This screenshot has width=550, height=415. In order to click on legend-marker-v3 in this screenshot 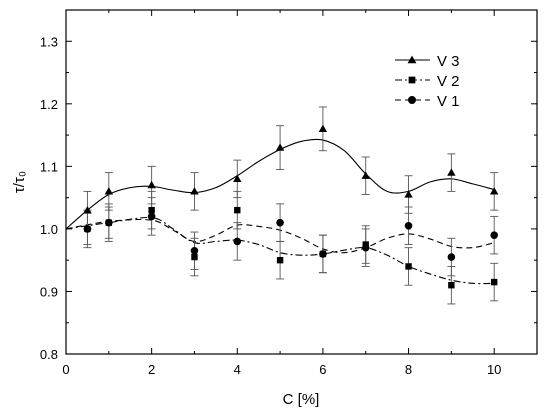, I will do `click(412, 59)`.